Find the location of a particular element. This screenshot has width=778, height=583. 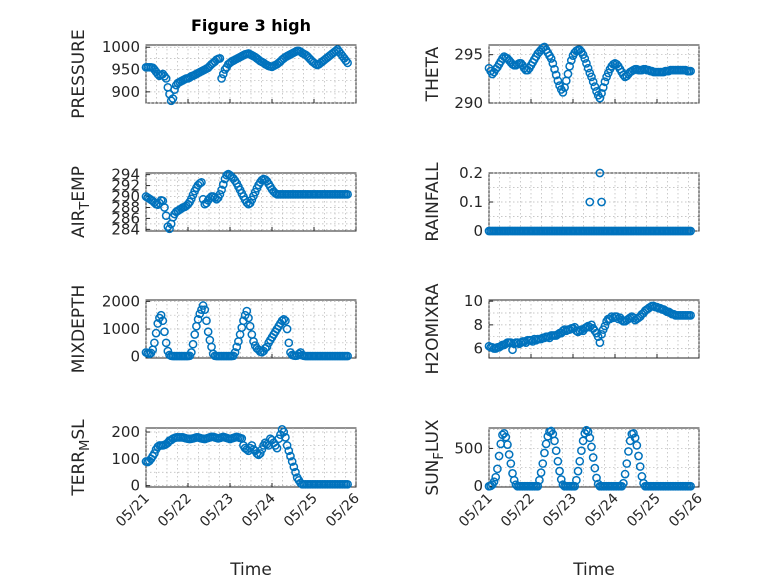

y-axis-label: PRESSURE is located at coordinates (79, 73).